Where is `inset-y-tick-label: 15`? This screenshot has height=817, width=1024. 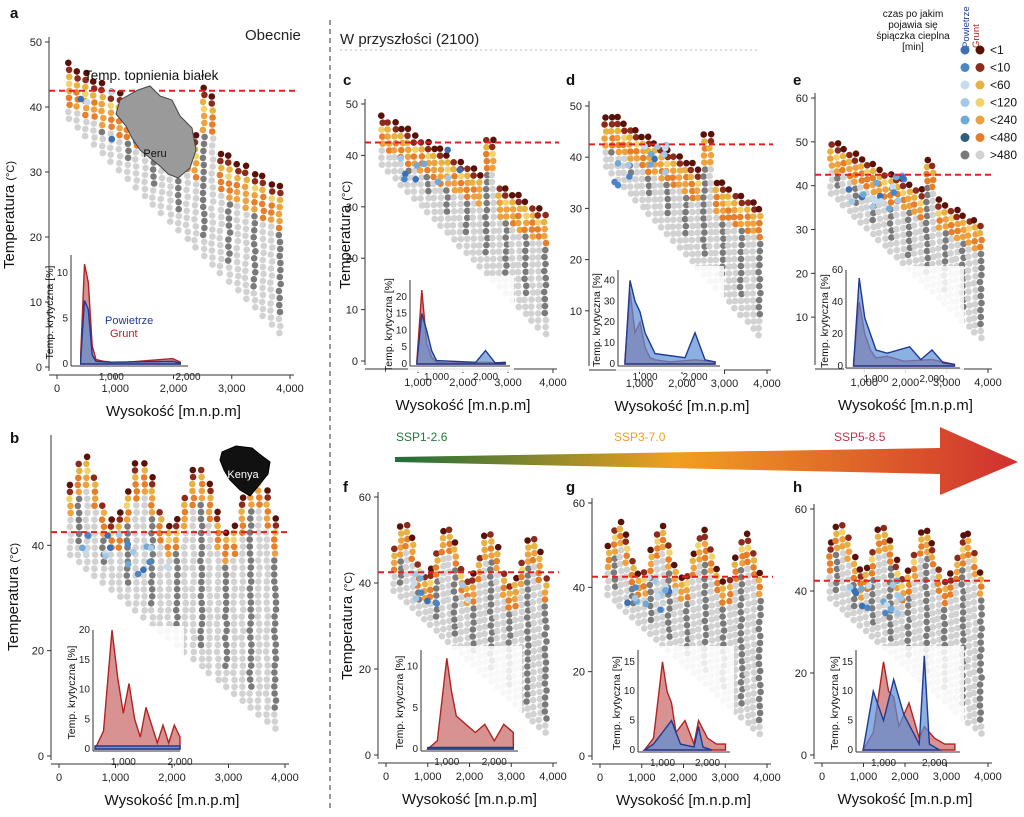 inset-y-tick-label: 15 is located at coordinates (848, 662).